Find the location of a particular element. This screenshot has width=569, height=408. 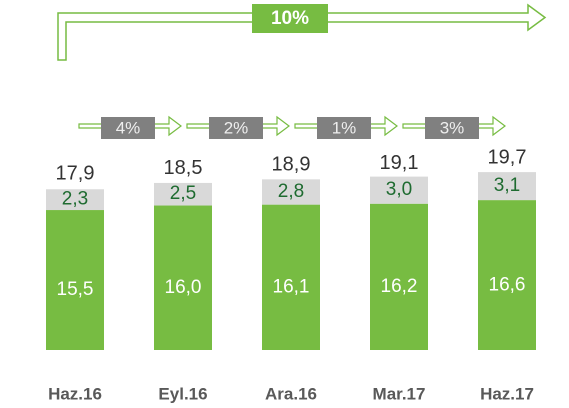

total-label: 17,9 is located at coordinates (75, 174).